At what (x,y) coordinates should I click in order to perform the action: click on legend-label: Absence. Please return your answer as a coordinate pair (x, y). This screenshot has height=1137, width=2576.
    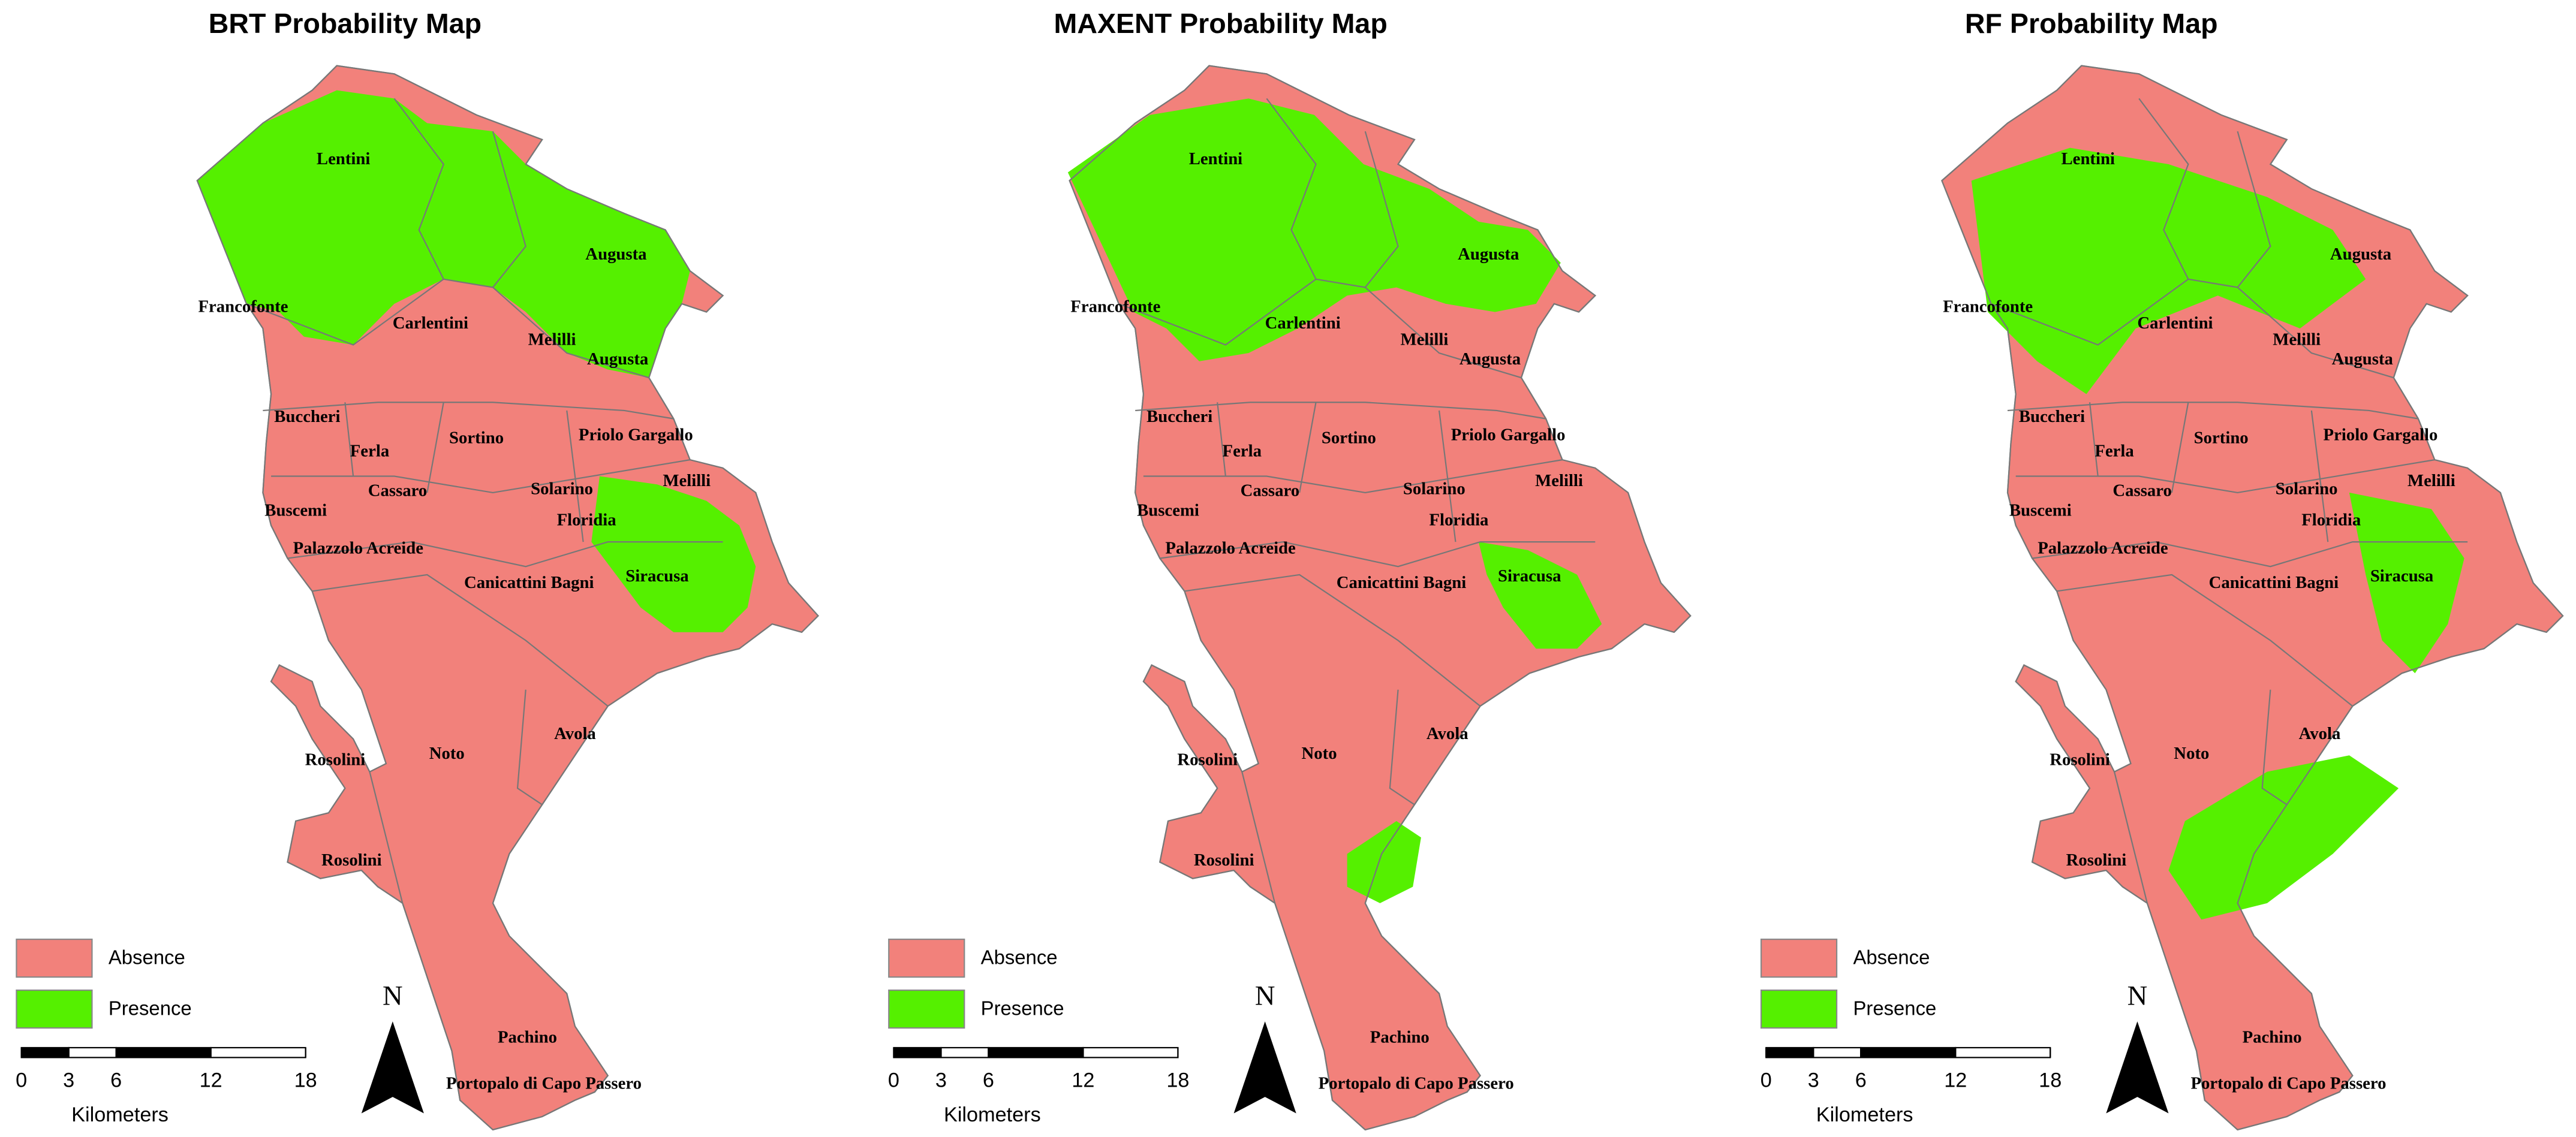
    Looking at the image, I should click on (147, 957).